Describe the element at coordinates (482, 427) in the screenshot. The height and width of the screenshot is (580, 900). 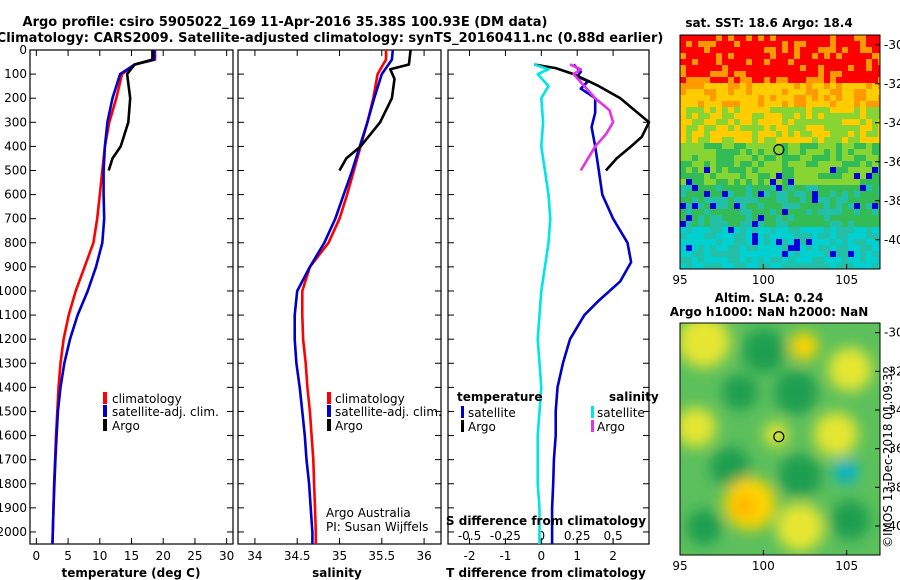
I see `legend-t-argo: Argo` at that location.